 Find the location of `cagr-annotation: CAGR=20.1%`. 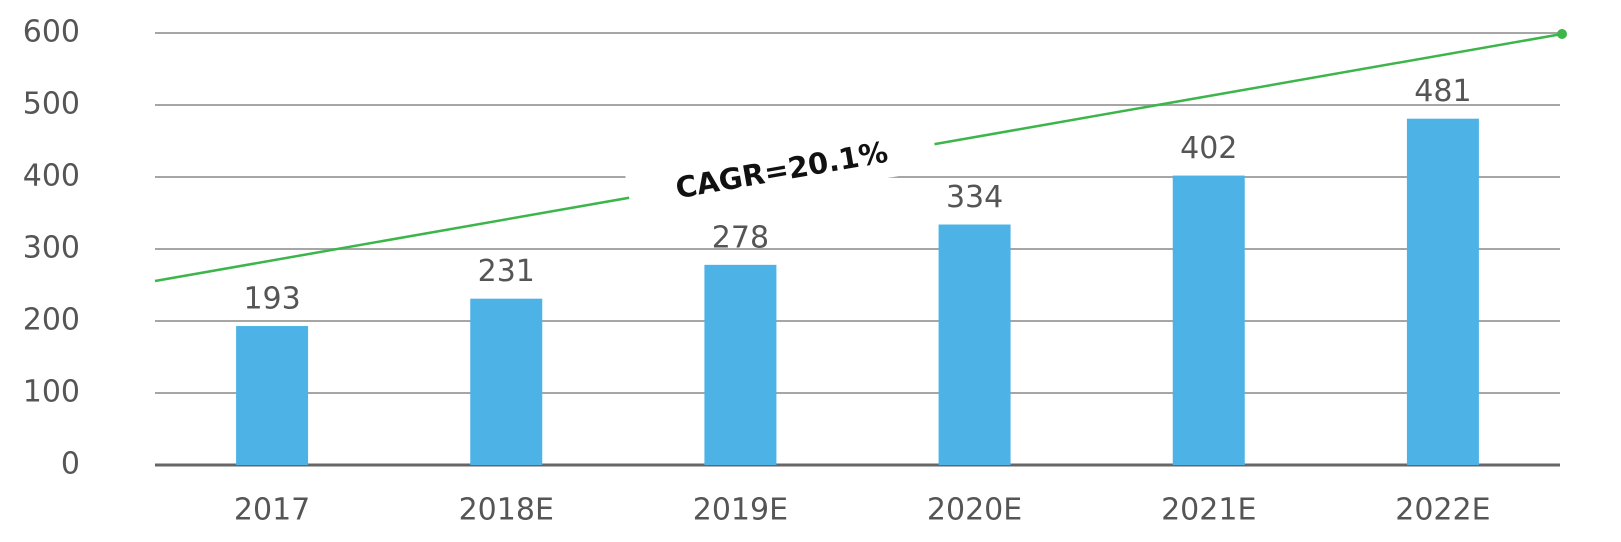

cagr-annotation: CAGR=20.1% is located at coordinates (782, 172).